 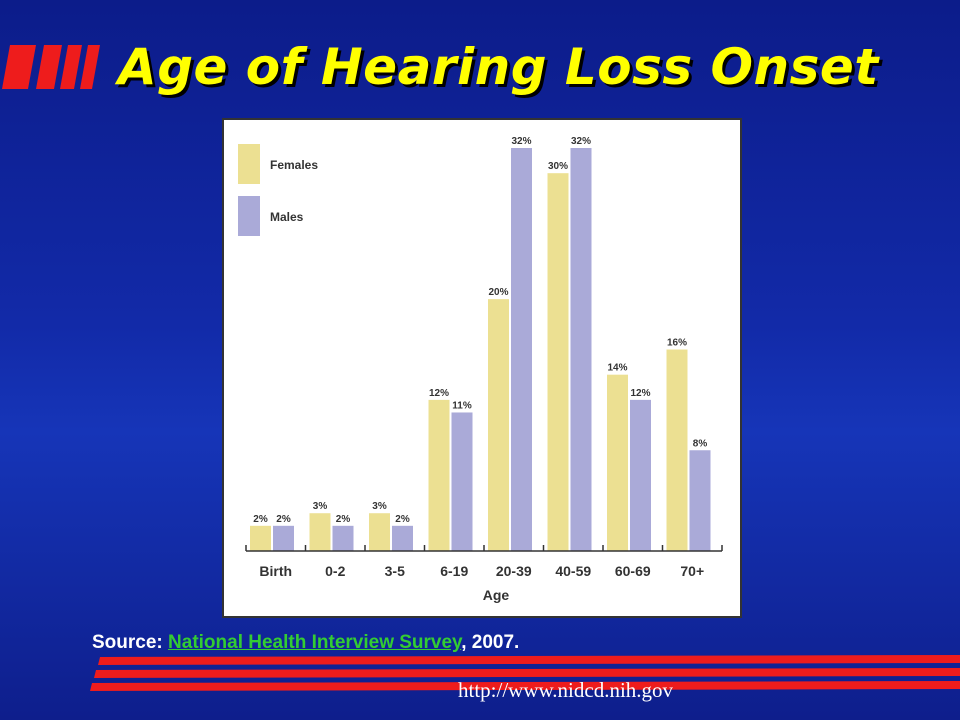 What do you see at coordinates (343, 519) in the screenshot?
I see `data-label-males-0-2: 2%` at bounding box center [343, 519].